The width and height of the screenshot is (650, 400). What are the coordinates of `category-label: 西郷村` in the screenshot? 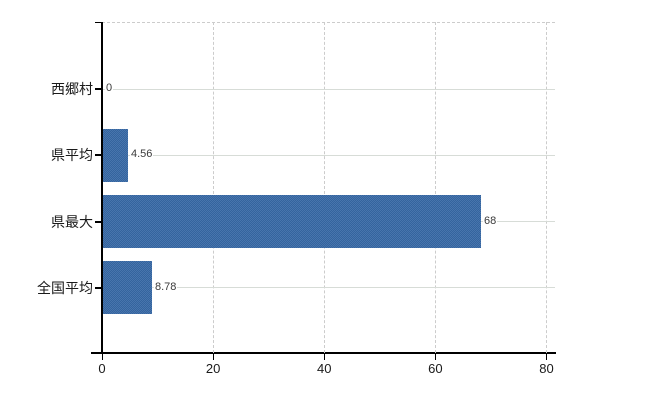 It's located at (72, 89).